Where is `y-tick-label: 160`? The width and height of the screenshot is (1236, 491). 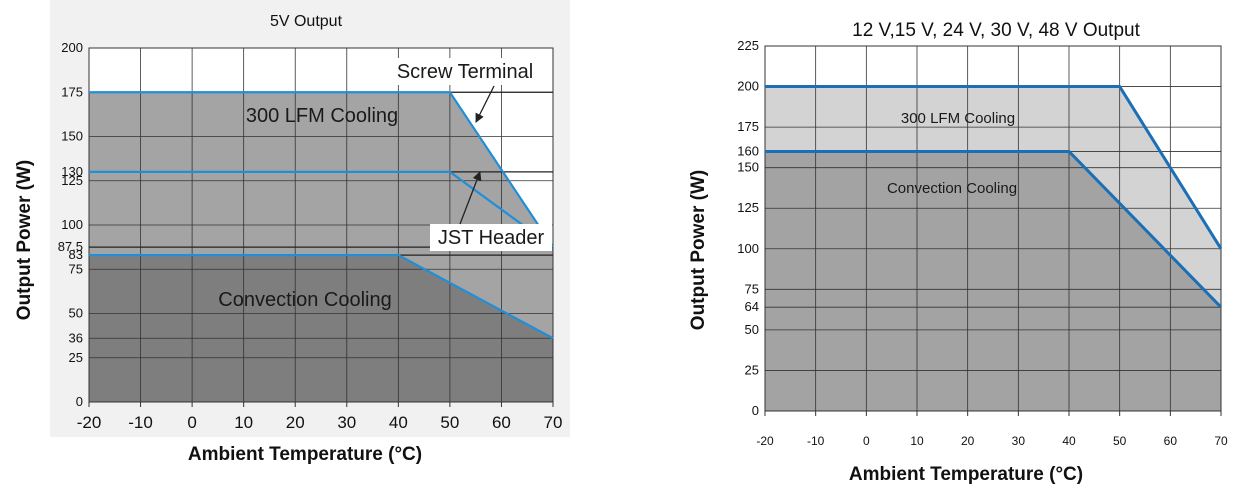
y-tick-label: 160 is located at coordinates (748, 150).